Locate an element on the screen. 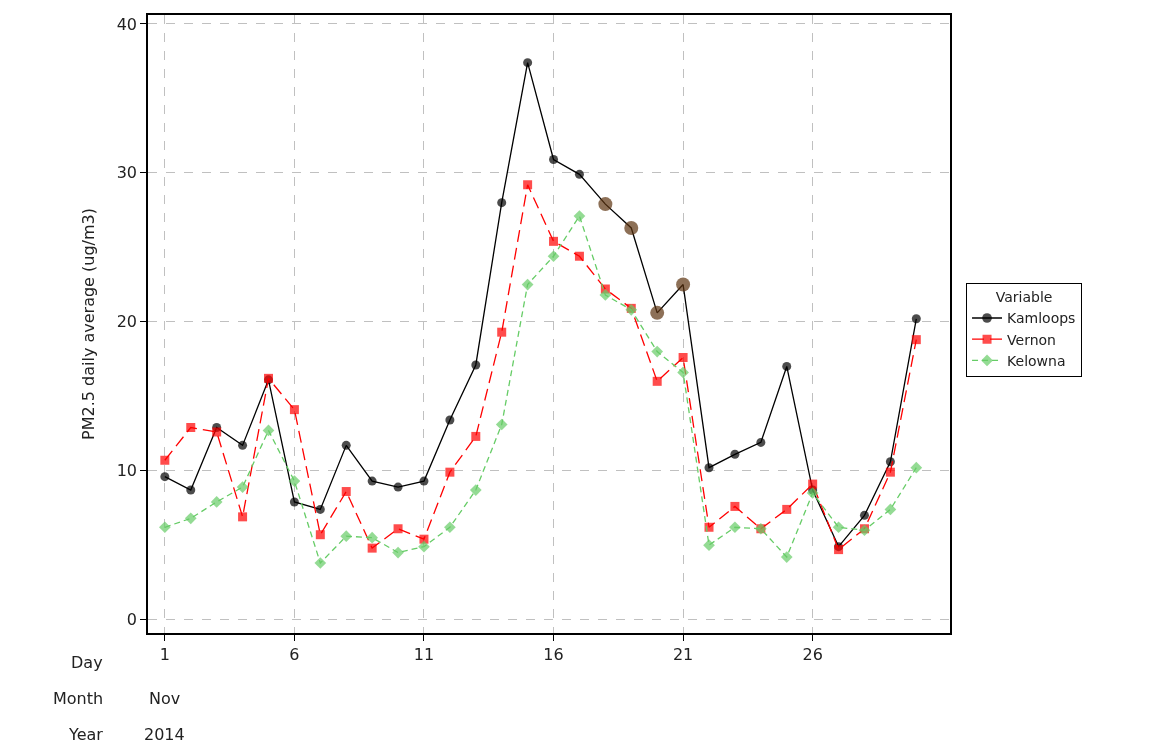 This screenshot has height=748, width=1159. text: Year is located at coordinates (86, 734).